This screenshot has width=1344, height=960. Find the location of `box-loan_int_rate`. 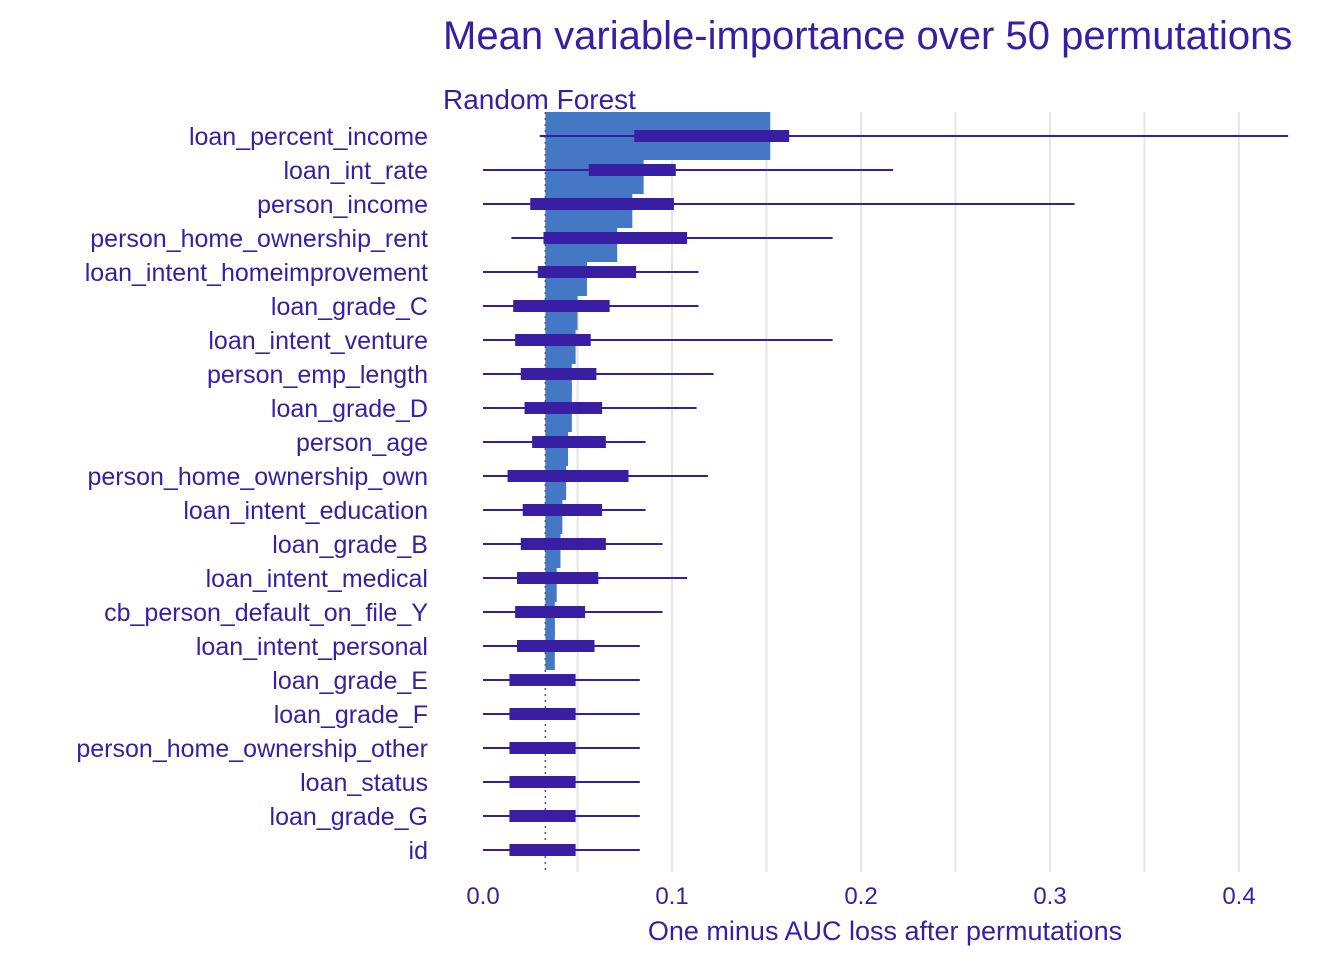

box-loan_int_rate is located at coordinates (632, 170).